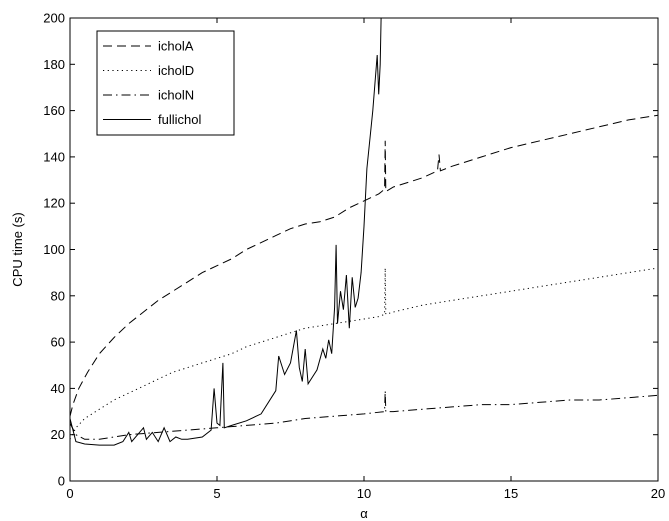  What do you see at coordinates (58, 342) in the screenshot?
I see `y-tick-label: 60` at bounding box center [58, 342].